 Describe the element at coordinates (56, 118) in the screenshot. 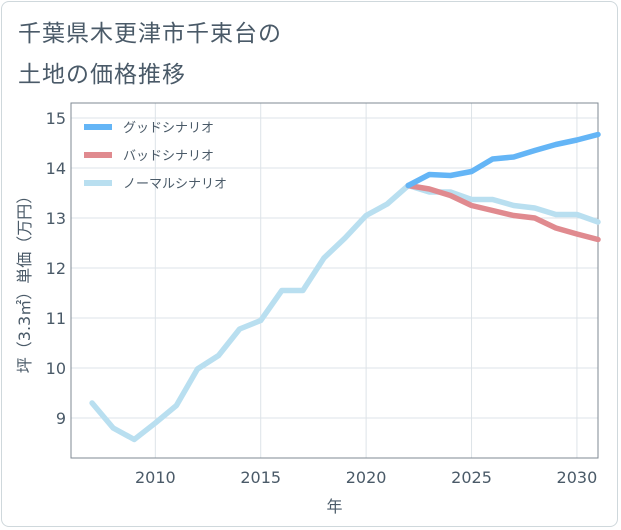

I see `y-tick-label: 15` at that location.